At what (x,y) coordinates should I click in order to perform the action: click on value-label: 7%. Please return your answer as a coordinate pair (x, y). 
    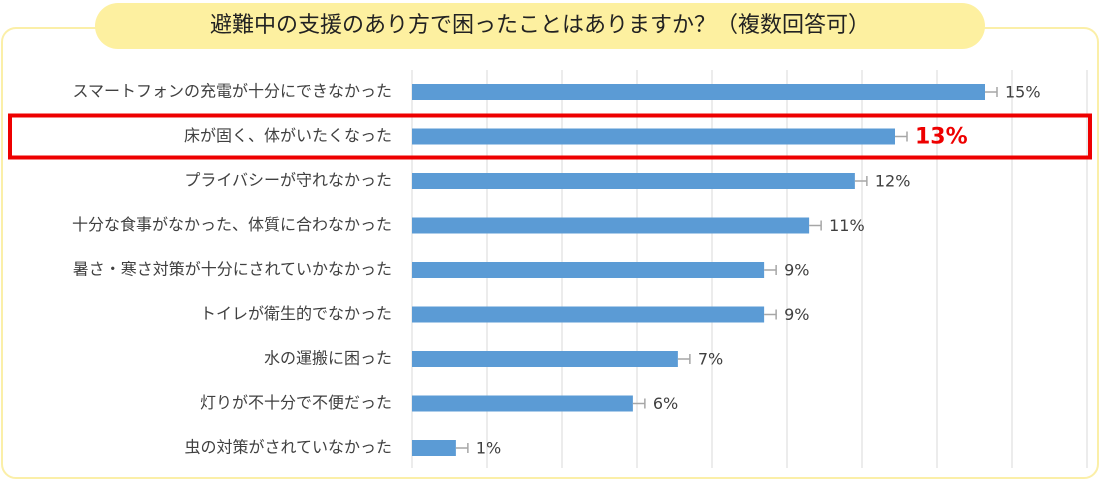
    Looking at the image, I should click on (710, 359).